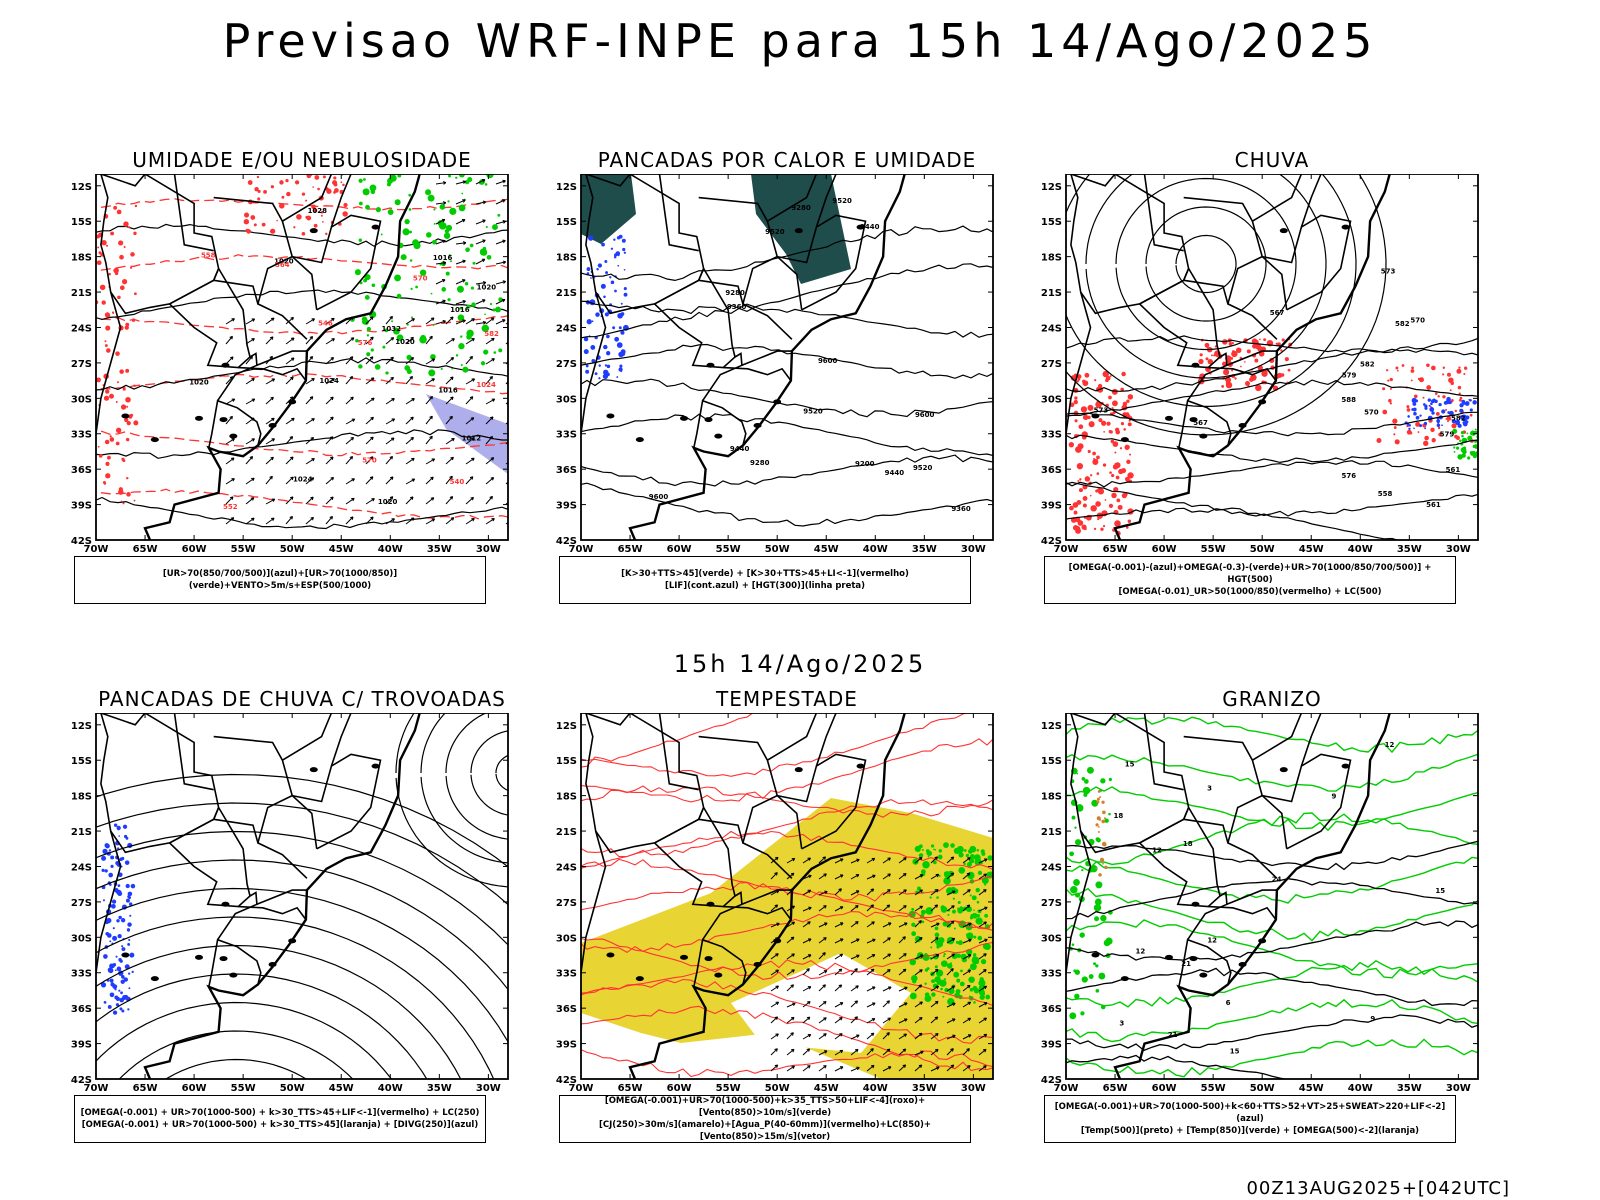 The height and width of the screenshot is (1200, 1600). I want to click on contour-label: 588, so click(1348, 400).